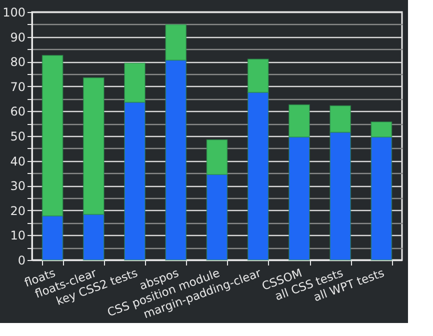 The height and width of the screenshot is (336, 433). Describe the element at coordinates (18, 137) in the screenshot. I see `y-tick-label: 50` at that location.